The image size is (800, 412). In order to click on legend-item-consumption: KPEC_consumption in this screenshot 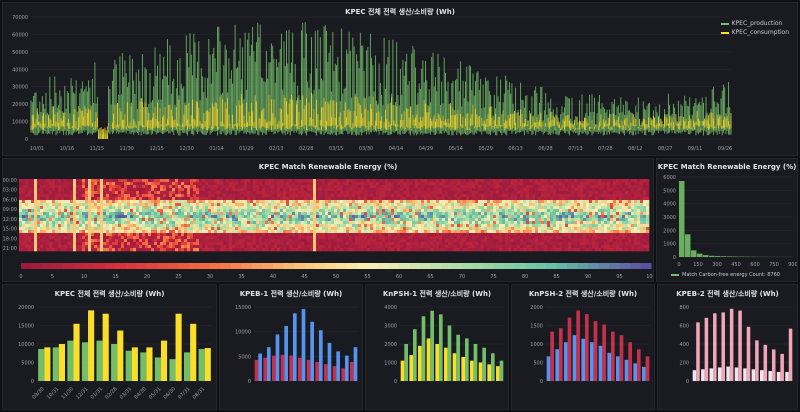, I will do `click(754, 32)`.